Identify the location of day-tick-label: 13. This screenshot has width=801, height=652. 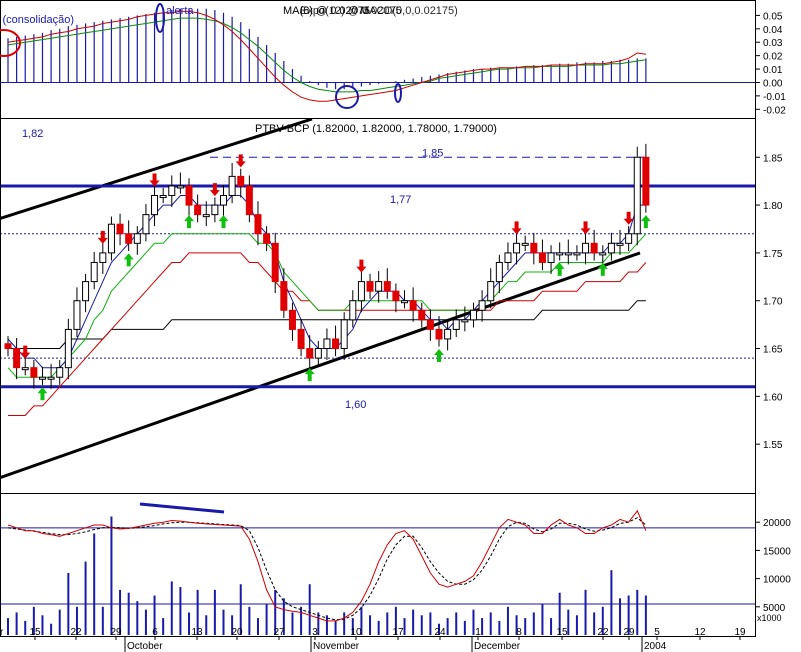
(197, 632).